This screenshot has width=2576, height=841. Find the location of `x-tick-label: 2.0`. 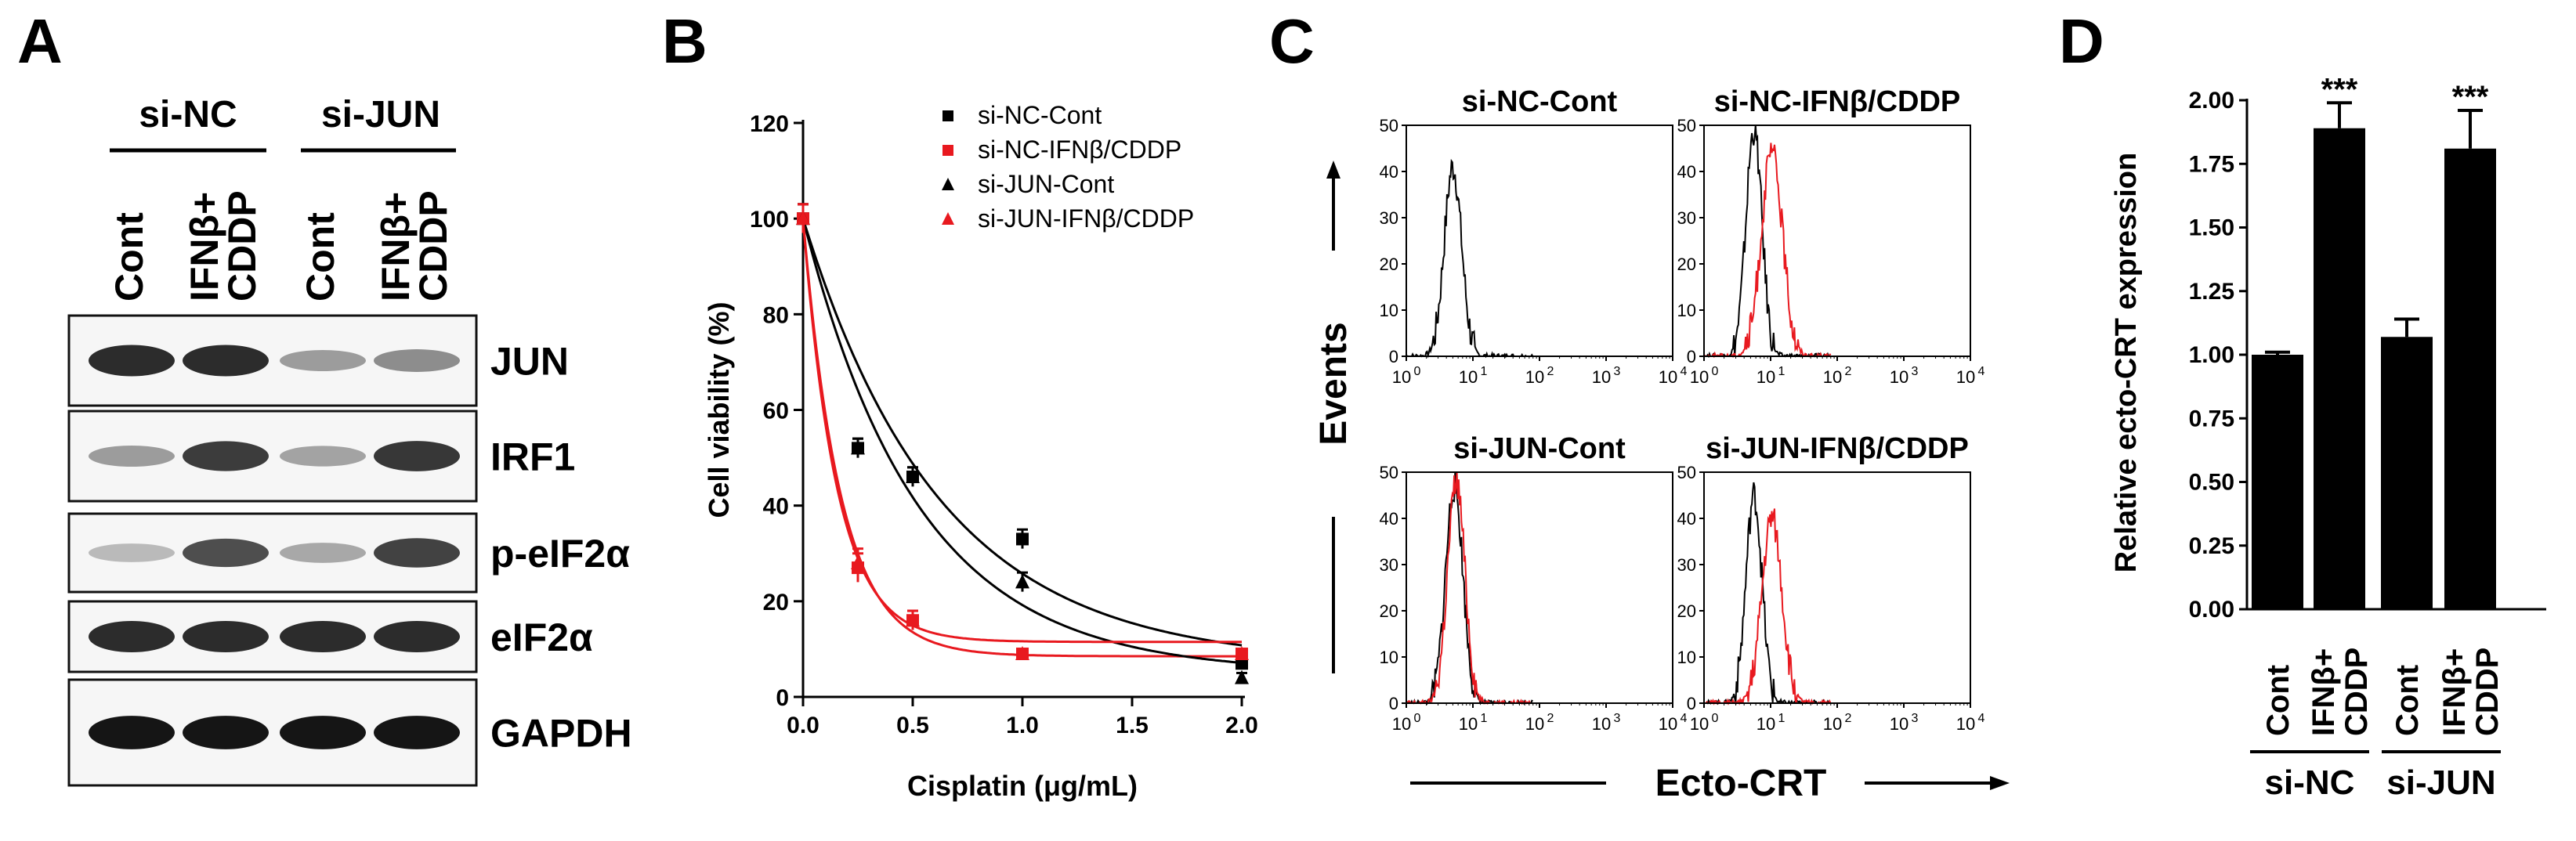

x-tick-label: 2.0 is located at coordinates (1242, 725).